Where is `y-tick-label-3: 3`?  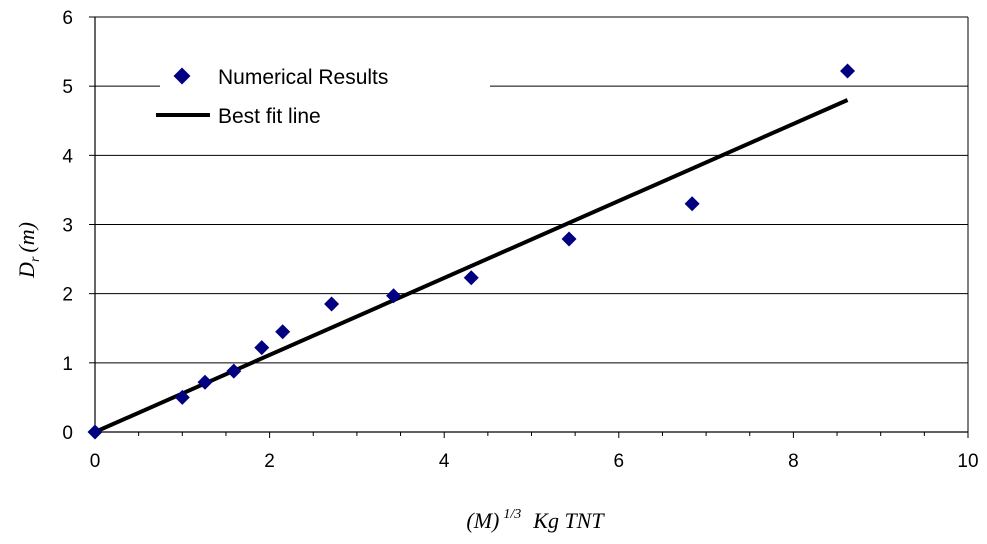 y-tick-label-3: 3 is located at coordinates (67, 226).